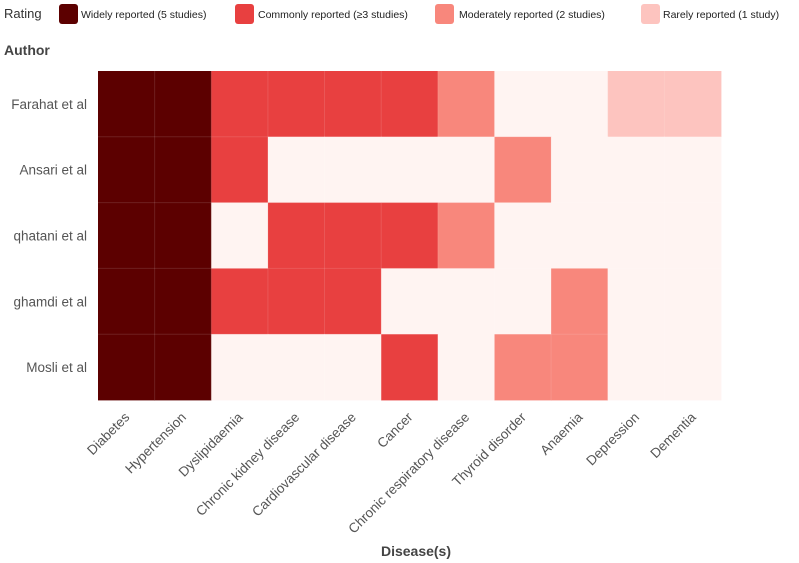  Describe the element at coordinates (23, 13) in the screenshot. I see `legend-title: Rating` at that location.